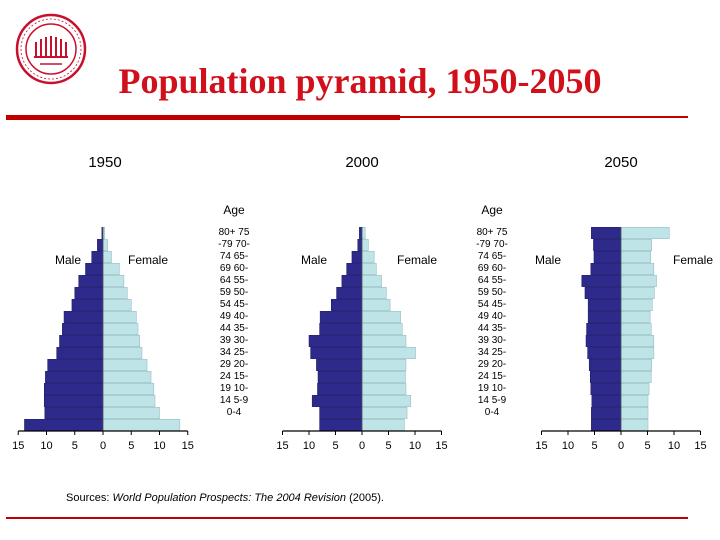  I want to click on age-tick-label: 80+ 75, so click(234, 232).